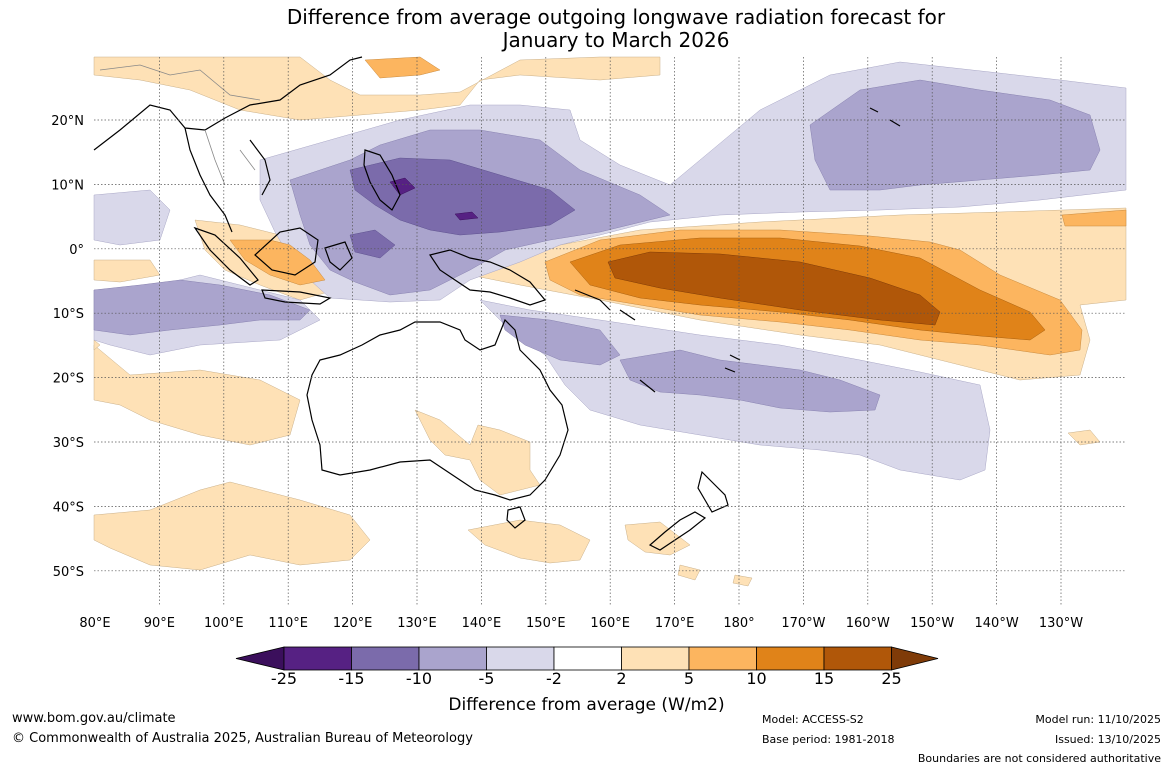 The width and height of the screenshot is (1173, 770). What do you see at coordinates (353, 623) in the screenshot?
I see `longitude-label: 120°E` at bounding box center [353, 623].